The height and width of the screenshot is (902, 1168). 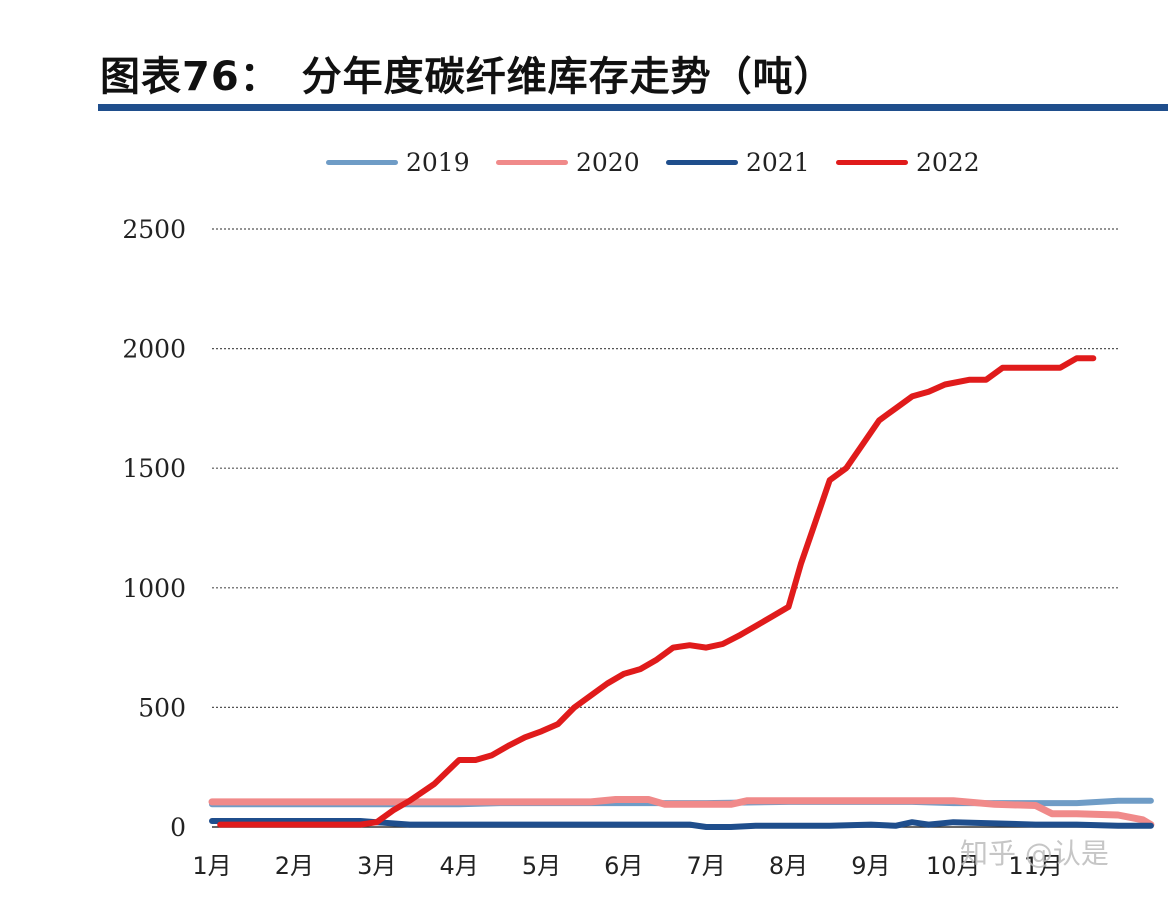 I want to click on legend-label-2019: 2019, so click(x=438, y=162).